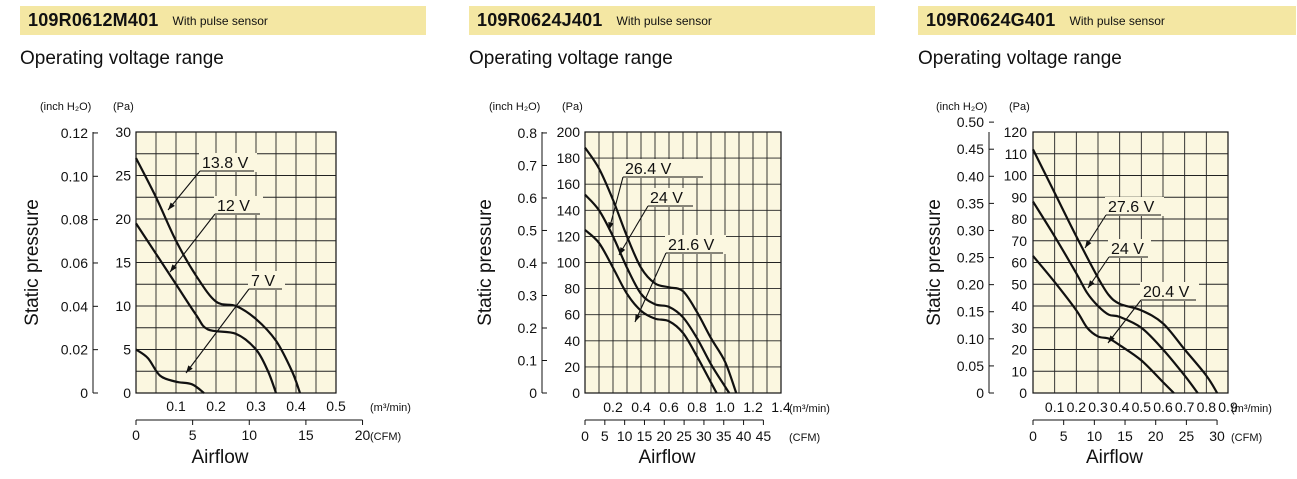 Image resolution: width=1297 pixels, height=479 pixels. I want to click on inch-tick-label: 0.05, so click(970, 366).